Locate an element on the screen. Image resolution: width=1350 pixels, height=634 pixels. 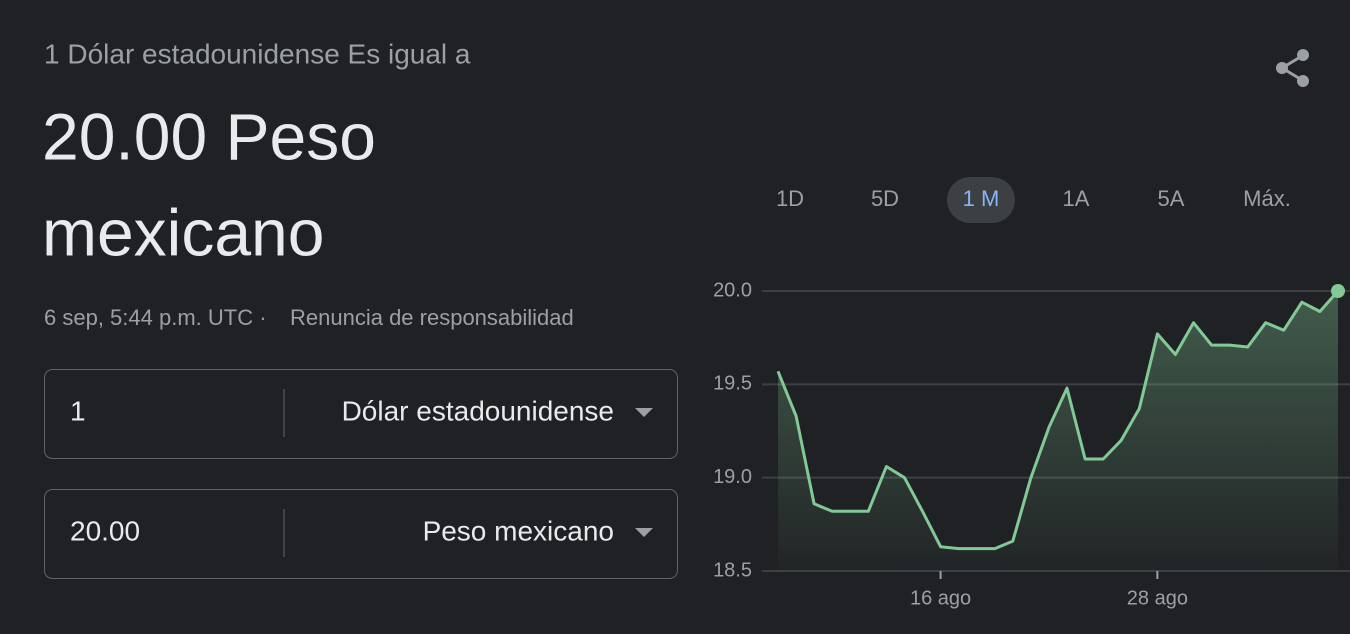
range-button: 5D is located at coordinates (885, 198).